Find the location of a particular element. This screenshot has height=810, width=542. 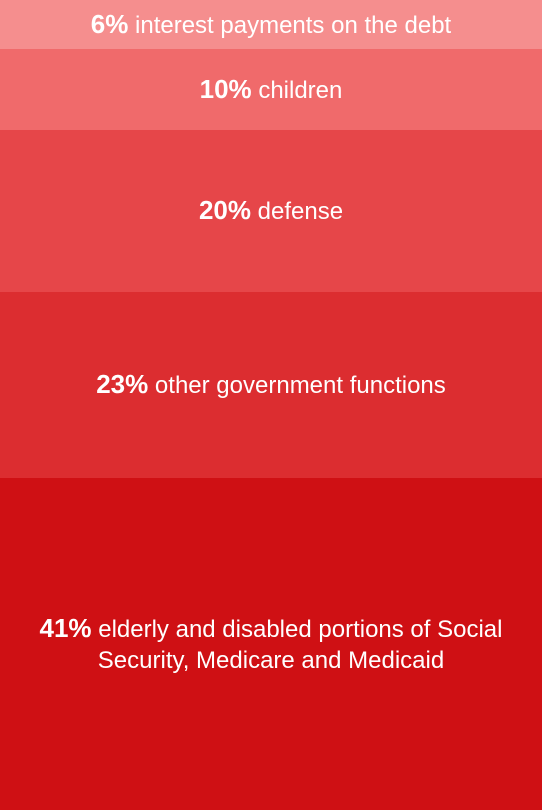

segment-description: interest payments on the debt is located at coordinates (290, 25).